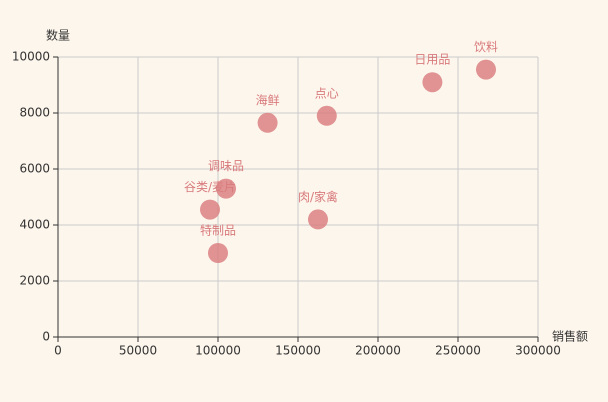 This screenshot has width=608, height=402. Describe the element at coordinates (538, 351) in the screenshot. I see `x-tick-label: 300000` at that location.